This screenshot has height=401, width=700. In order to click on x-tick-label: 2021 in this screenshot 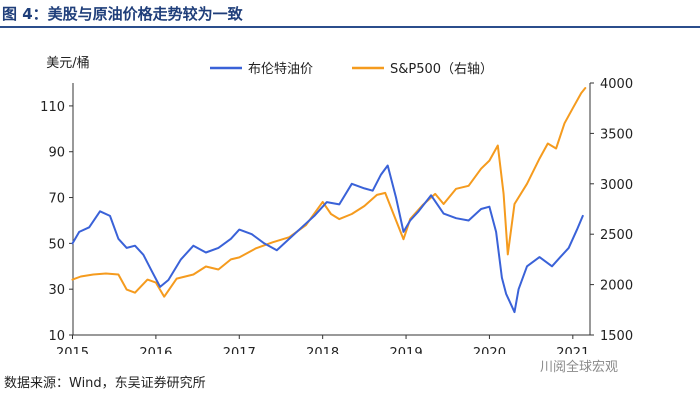, I will do `click(572, 350)`.